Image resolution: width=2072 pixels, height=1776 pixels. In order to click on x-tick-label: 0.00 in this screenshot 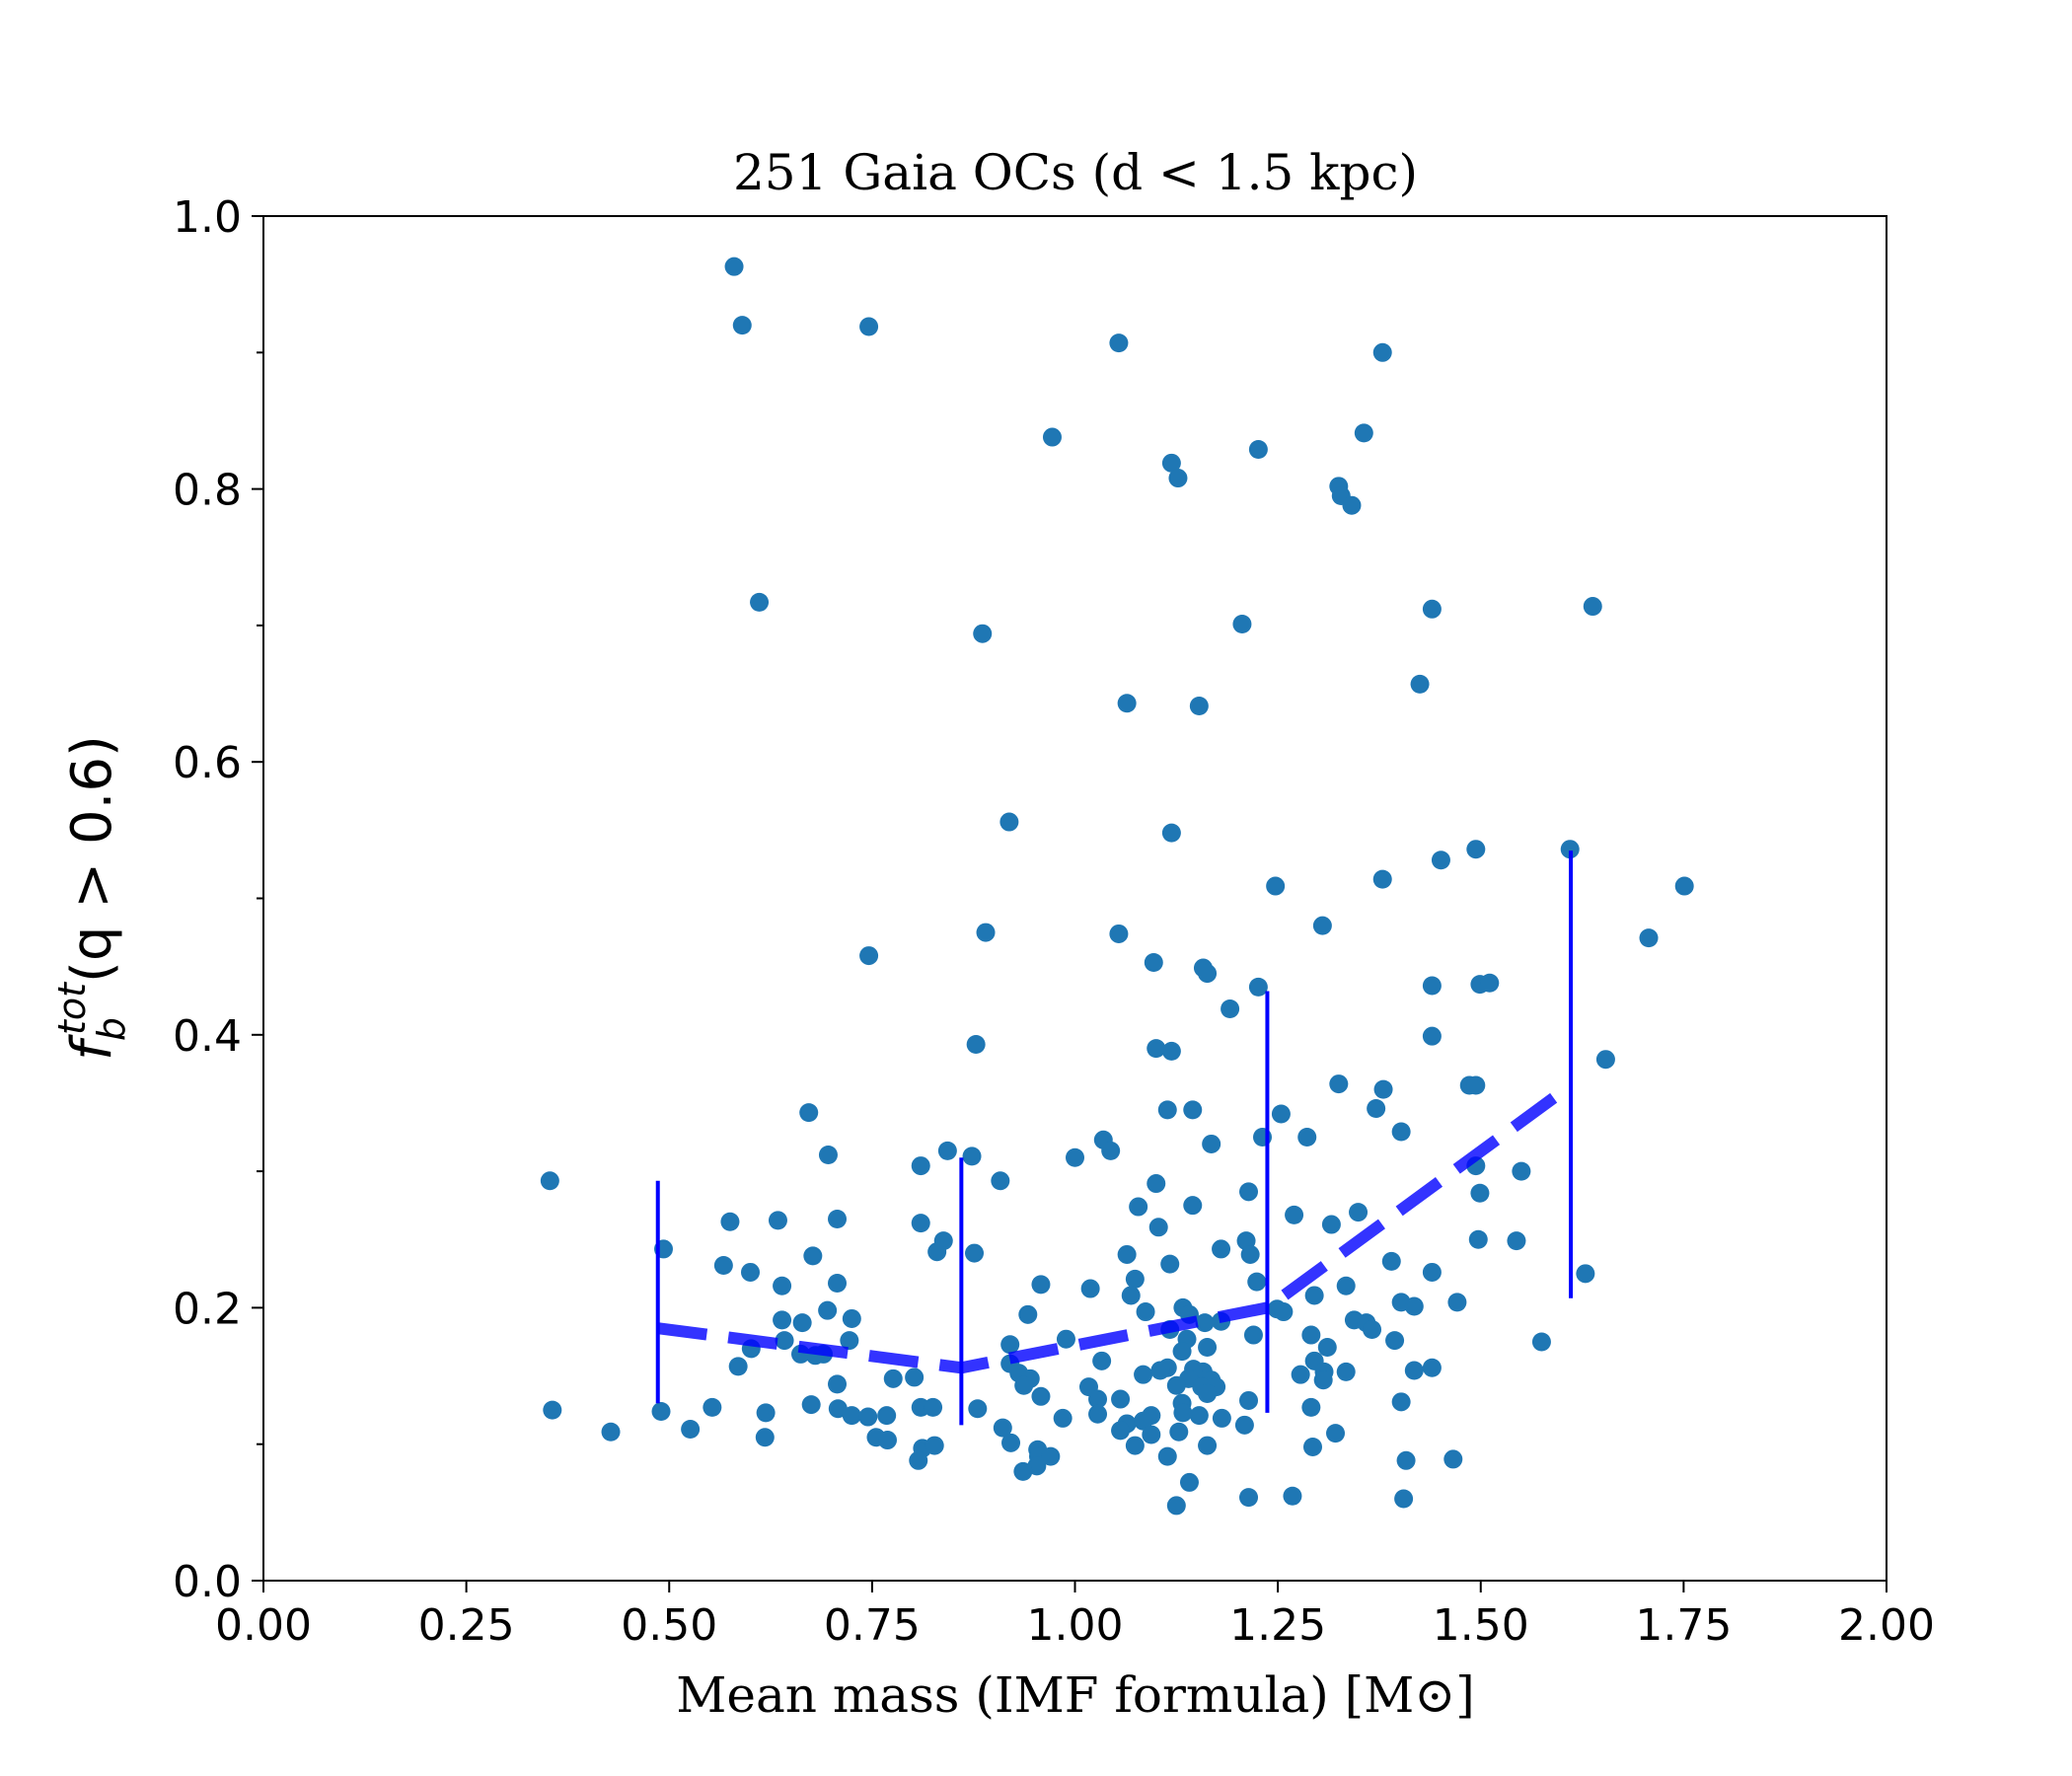, I will do `click(264, 1625)`.